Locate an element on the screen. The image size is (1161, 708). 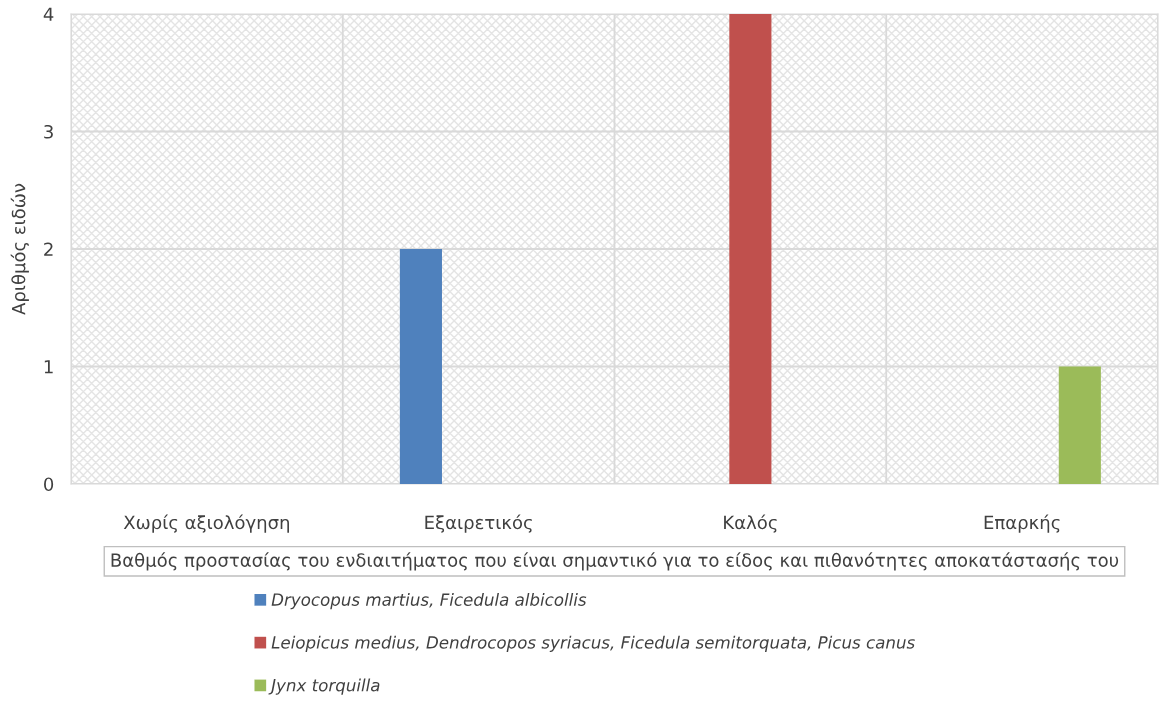
y-tick-label: 4 is located at coordinates (48, 14).